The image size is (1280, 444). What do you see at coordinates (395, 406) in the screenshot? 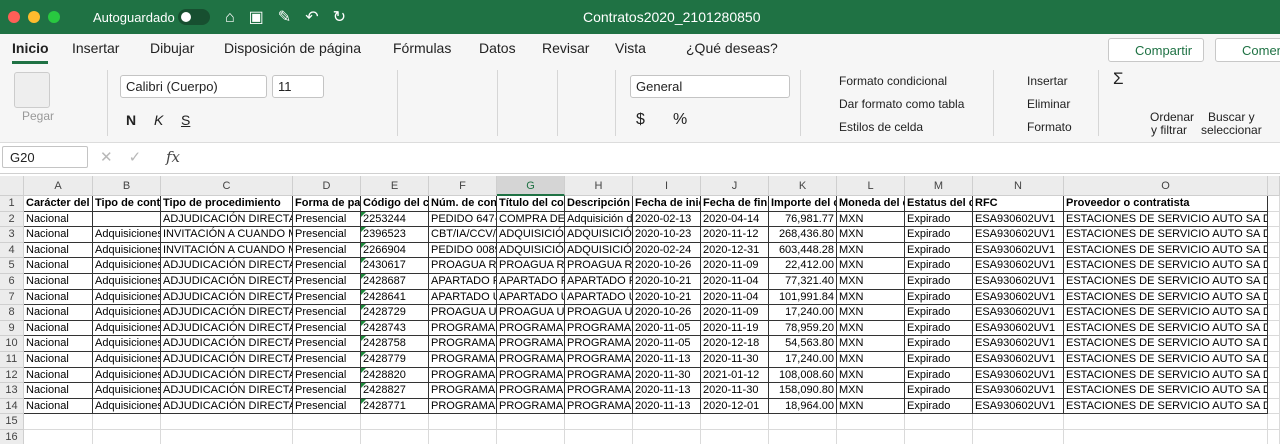
I see `cell: 2428771` at bounding box center [395, 406].